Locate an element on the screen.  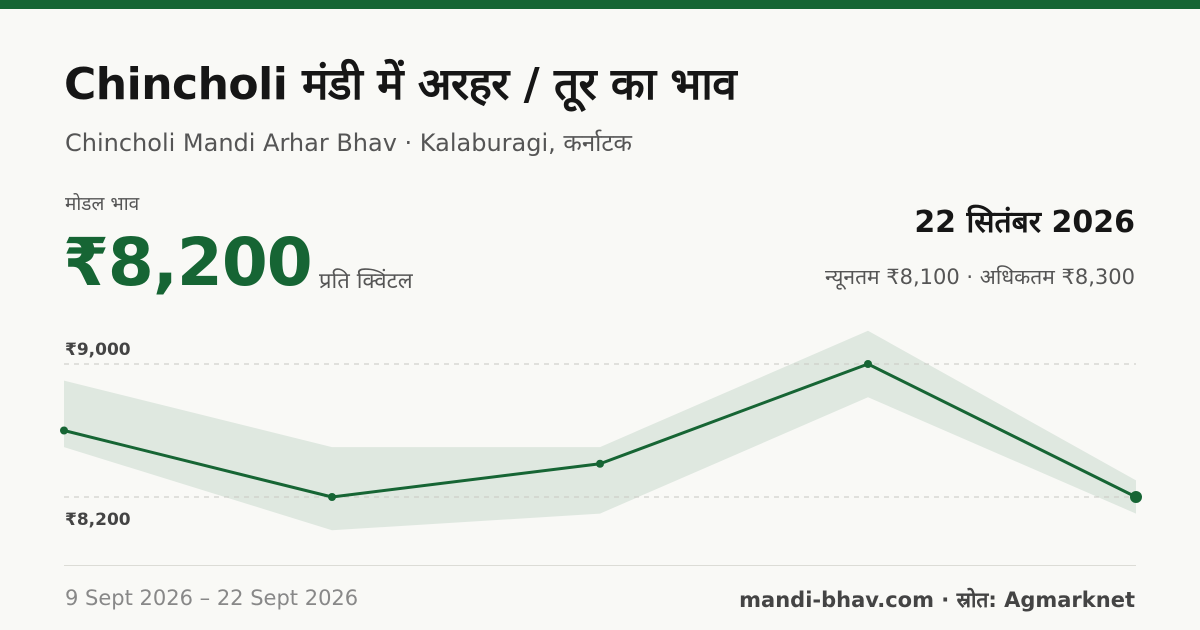
source-credit: mandi-bhav.com · स्रोत: Agmarknet is located at coordinates (937, 600).